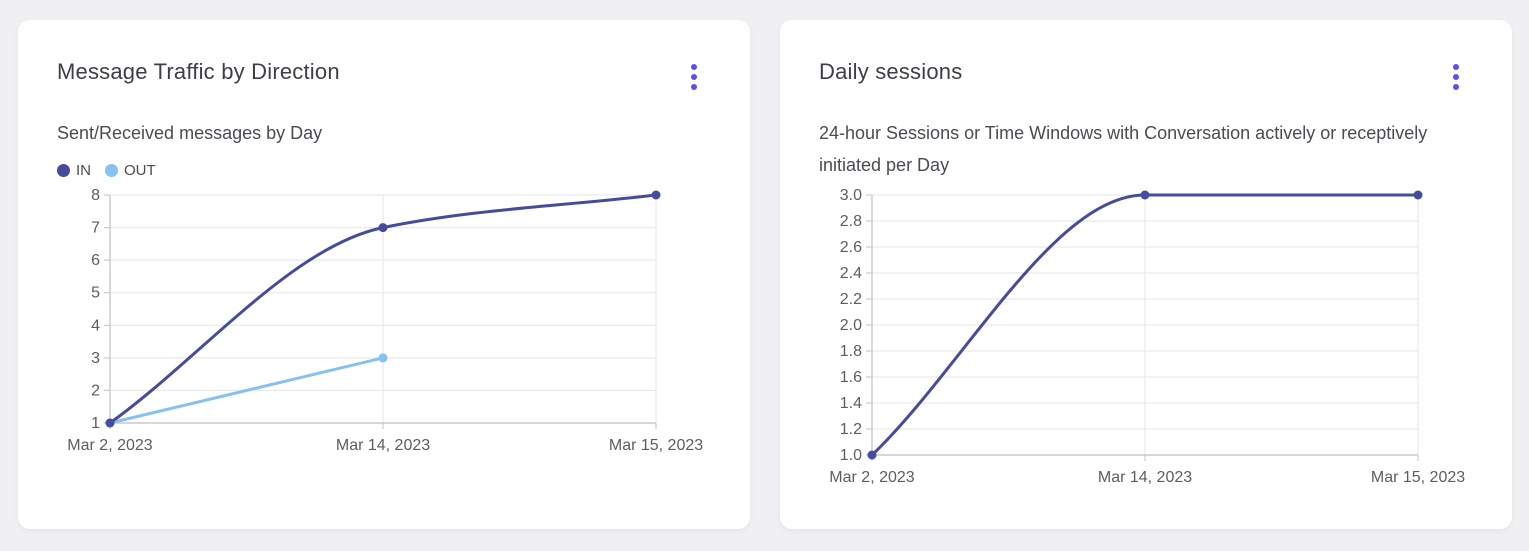 This screenshot has height=551, width=1529. Describe the element at coordinates (851, 195) in the screenshot. I see `y-tick-label: 3.0` at that location.